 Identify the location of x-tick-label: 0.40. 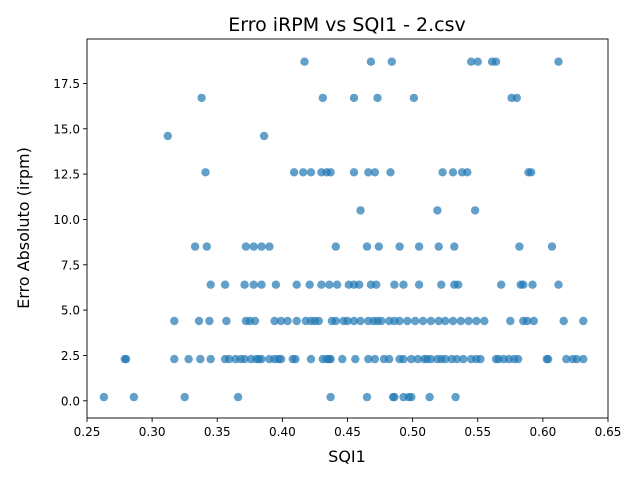
(282, 432).